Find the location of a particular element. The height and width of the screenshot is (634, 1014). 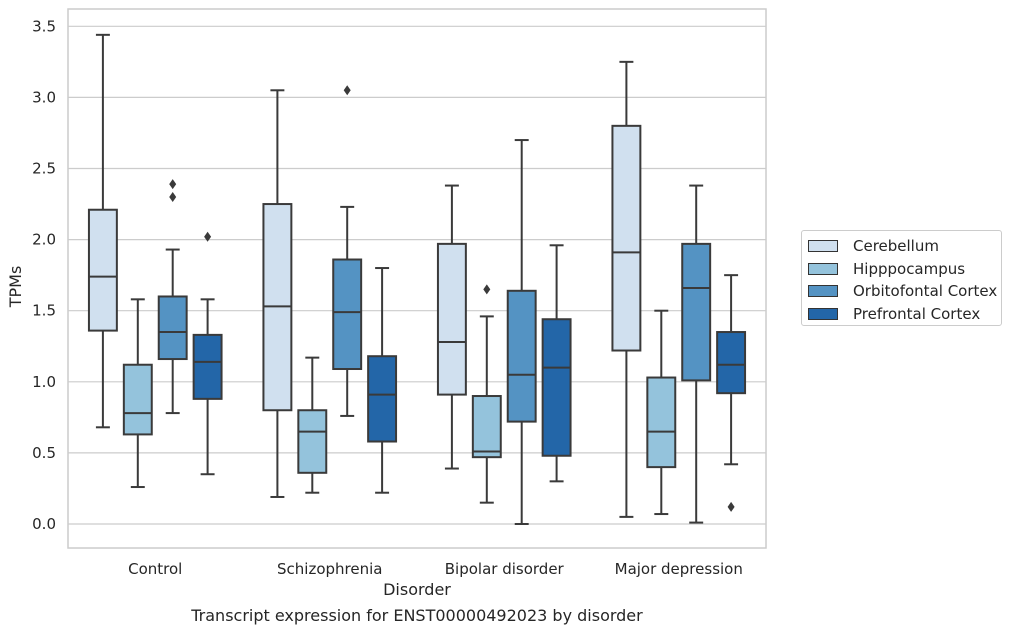

y-tick-label: 3.5 is located at coordinates (44, 26).